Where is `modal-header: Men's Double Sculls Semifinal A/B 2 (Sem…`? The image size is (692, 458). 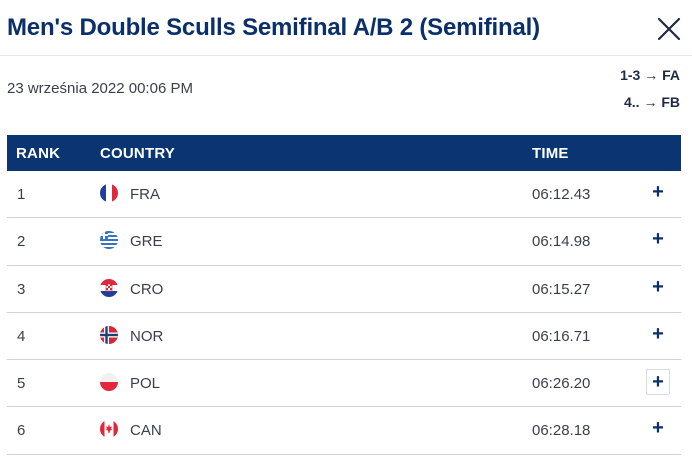
modal-header: Men's Double Sculls Semifinal A/B 2 (Sem… is located at coordinates (346, 28).